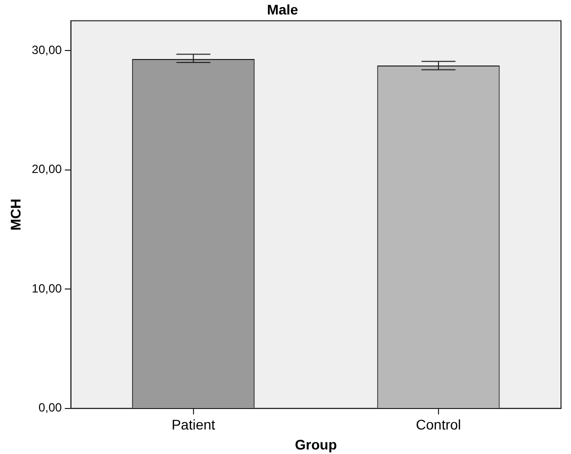 This screenshot has height=454, width=571. What do you see at coordinates (47, 288) in the screenshot?
I see `y-tick-label: 10,00` at bounding box center [47, 288].